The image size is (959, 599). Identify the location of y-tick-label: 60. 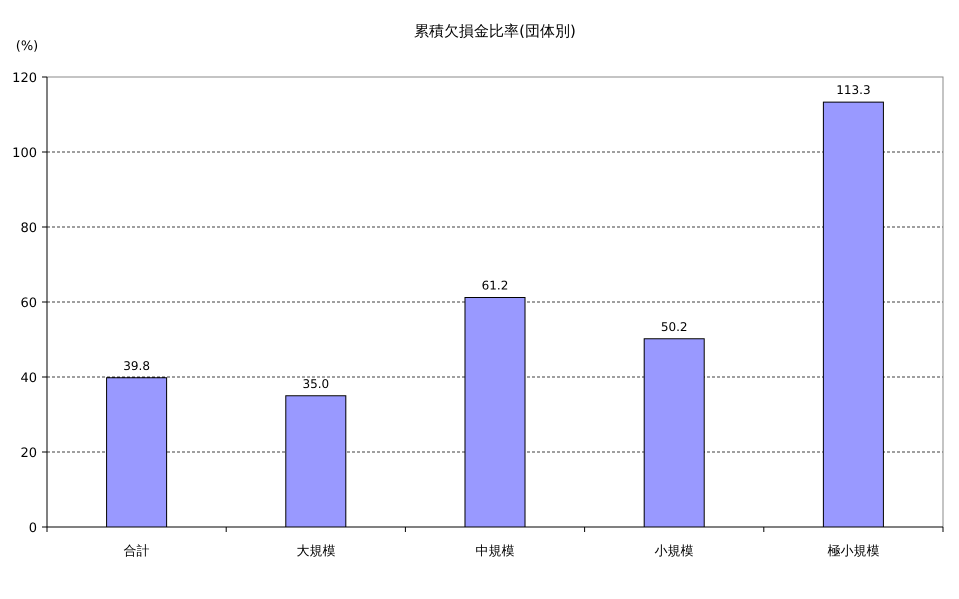
(28, 303).